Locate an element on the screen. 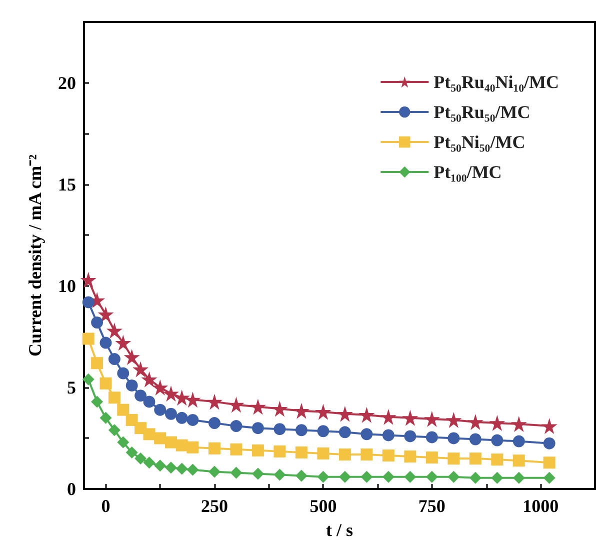  legend-label: Pt₅₀Ru₄₀Ni₁₀/MC is located at coordinates (497, 82).